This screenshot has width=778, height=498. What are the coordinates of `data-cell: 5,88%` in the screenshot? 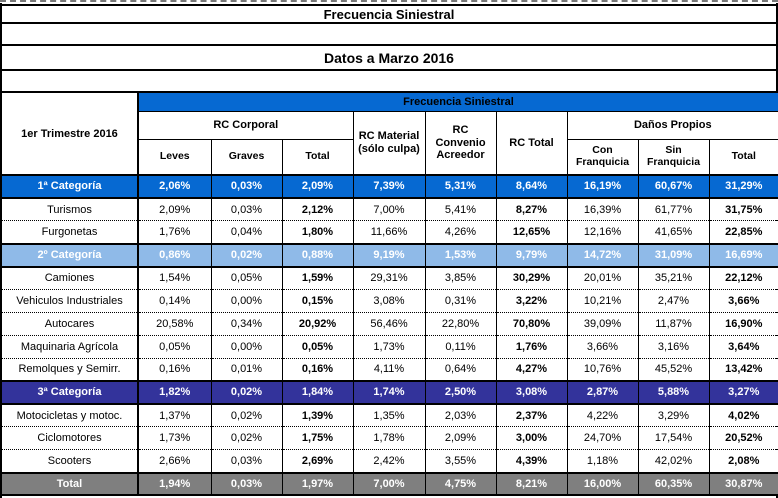 It's located at (673, 392).